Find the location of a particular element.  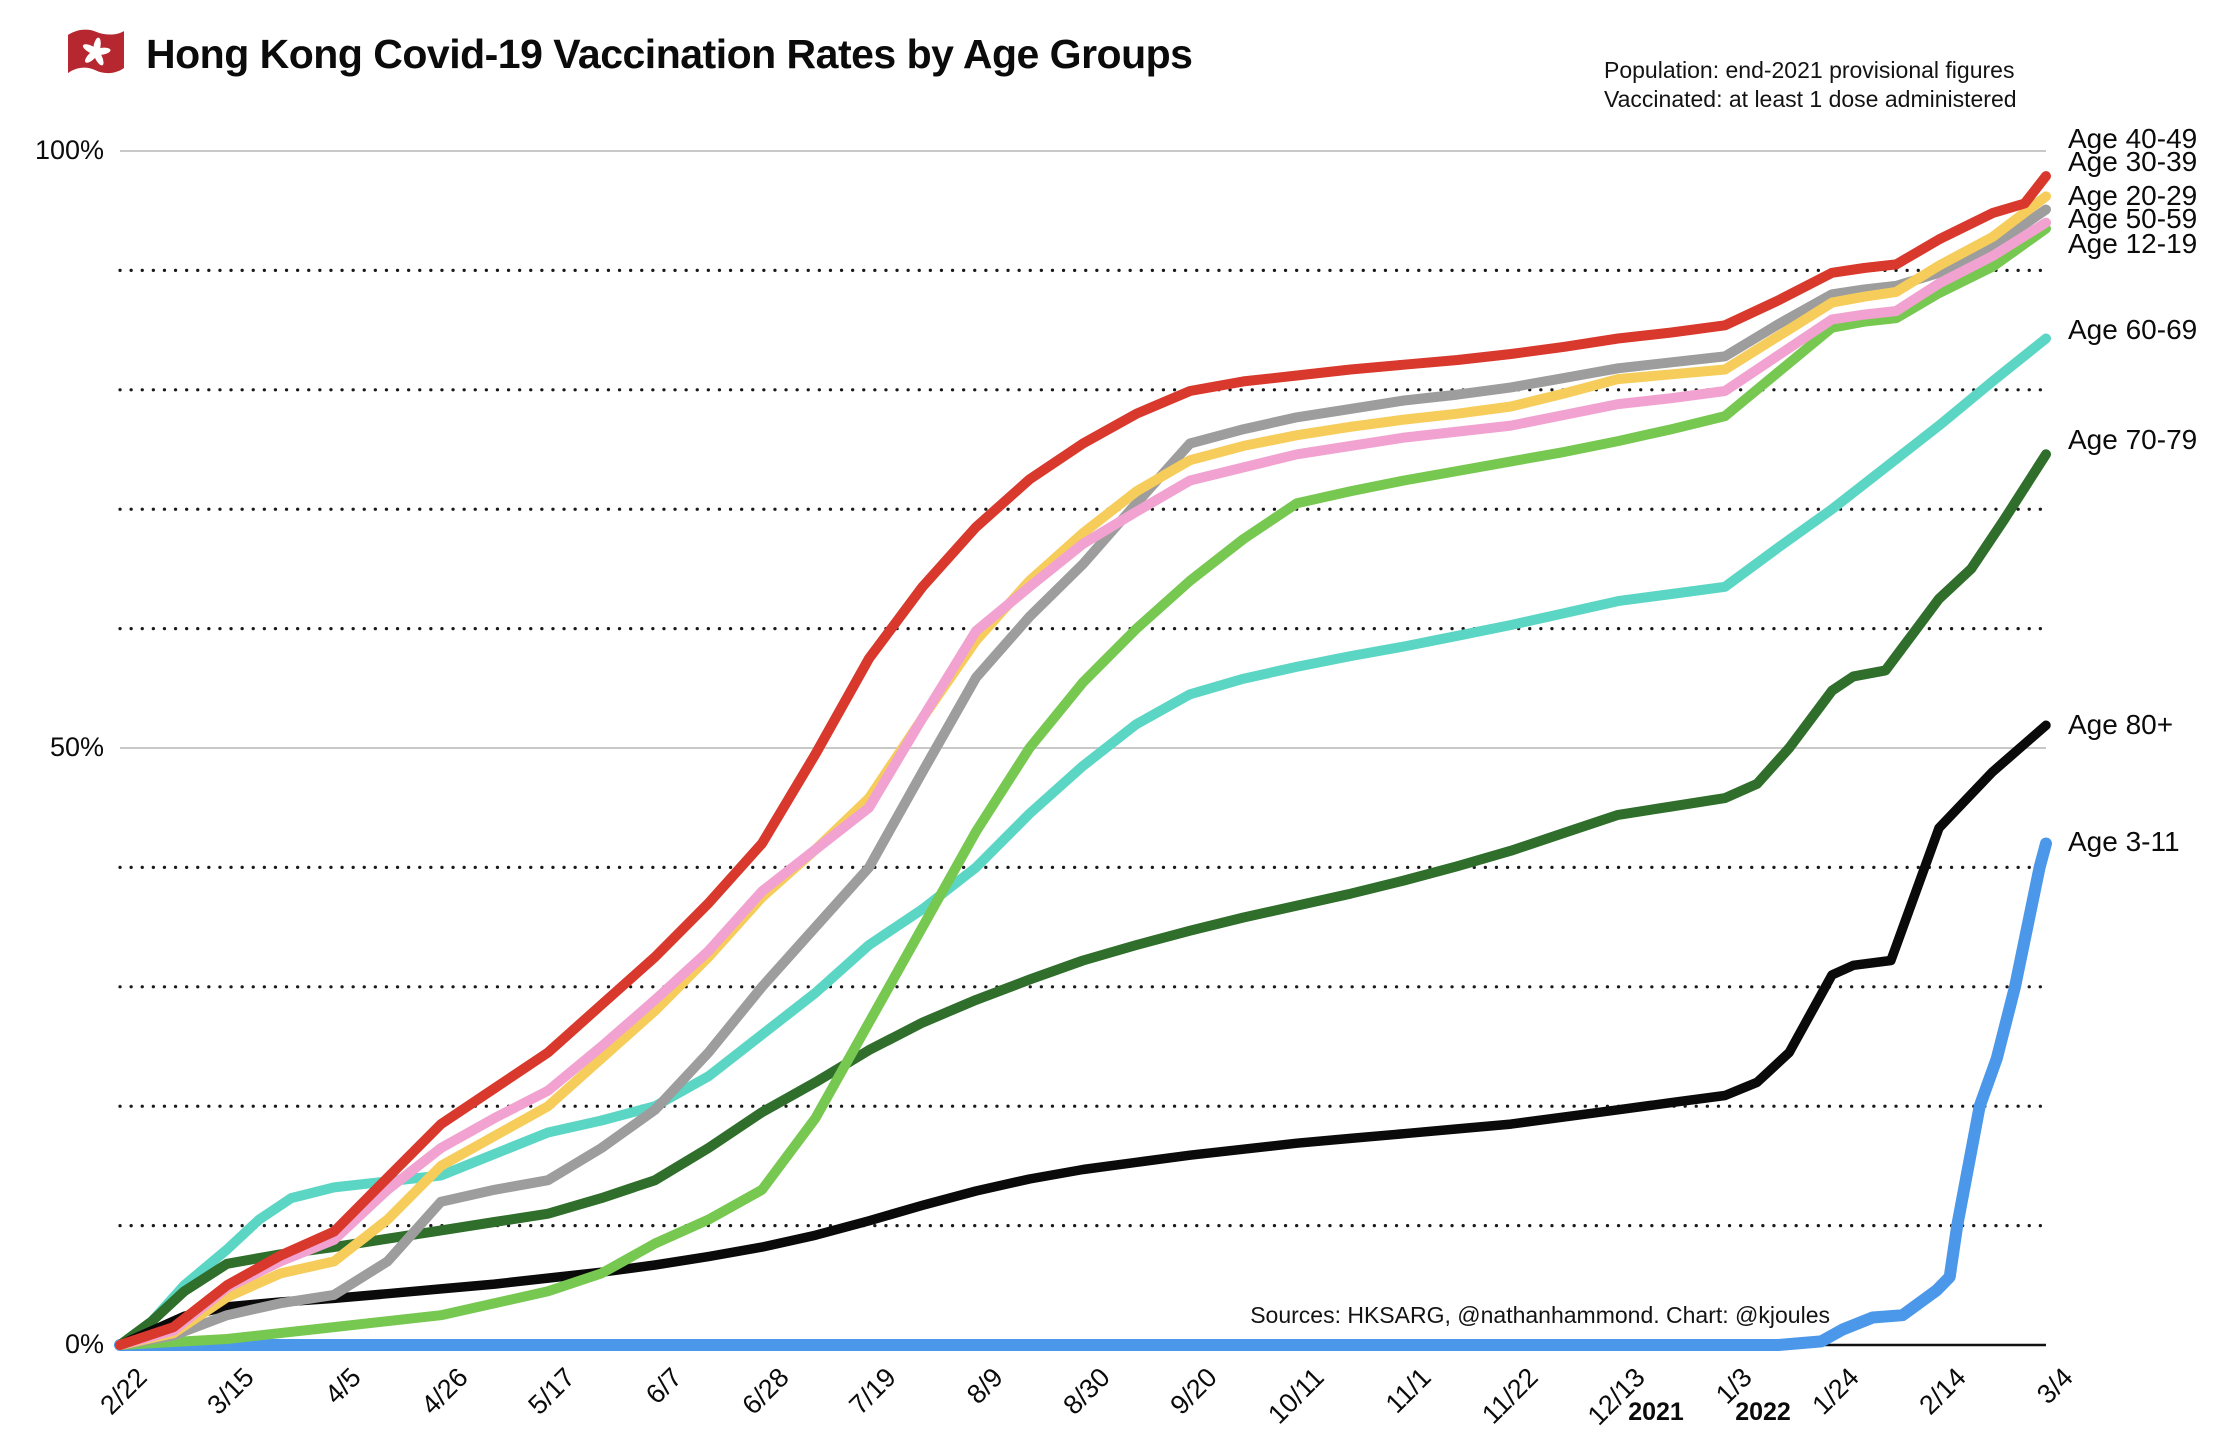

note-population: Population: end-2021 provisional figures is located at coordinates (1809, 70).